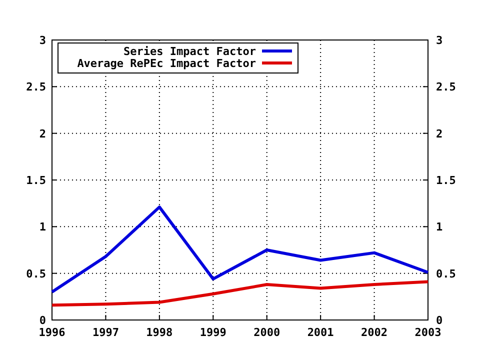 This screenshot has height=350, width=480. I want to click on y2-tick-label: 0, so click(439, 320).